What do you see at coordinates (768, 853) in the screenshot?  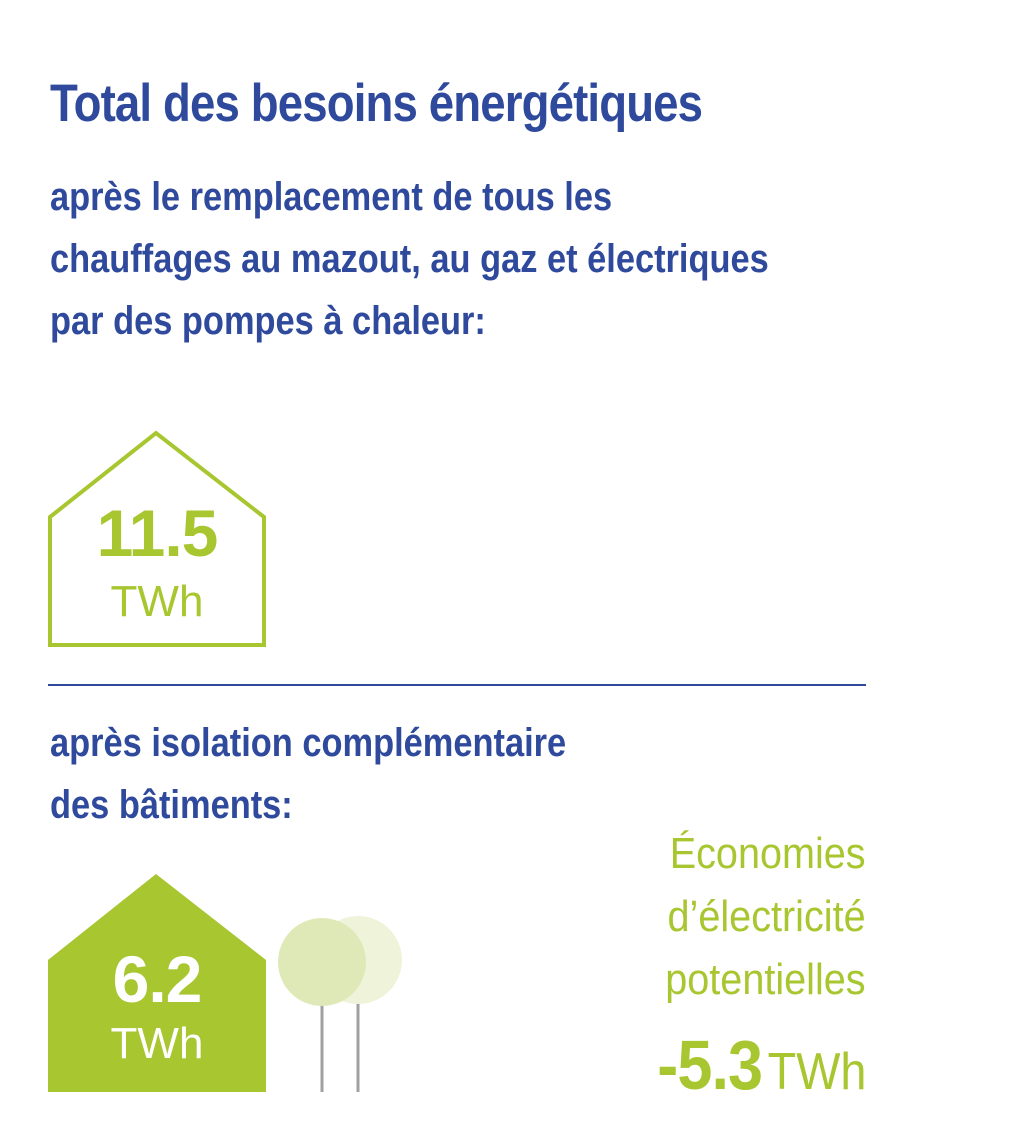 I see `savings-label-line: Économies` at bounding box center [768, 853].